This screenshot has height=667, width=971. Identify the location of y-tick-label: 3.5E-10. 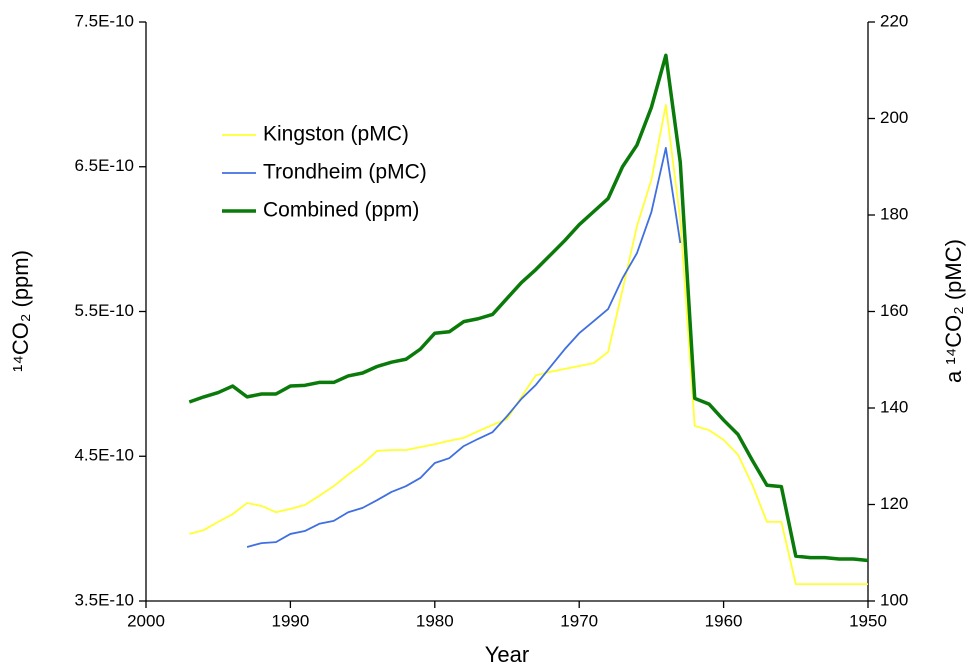
(104, 599).